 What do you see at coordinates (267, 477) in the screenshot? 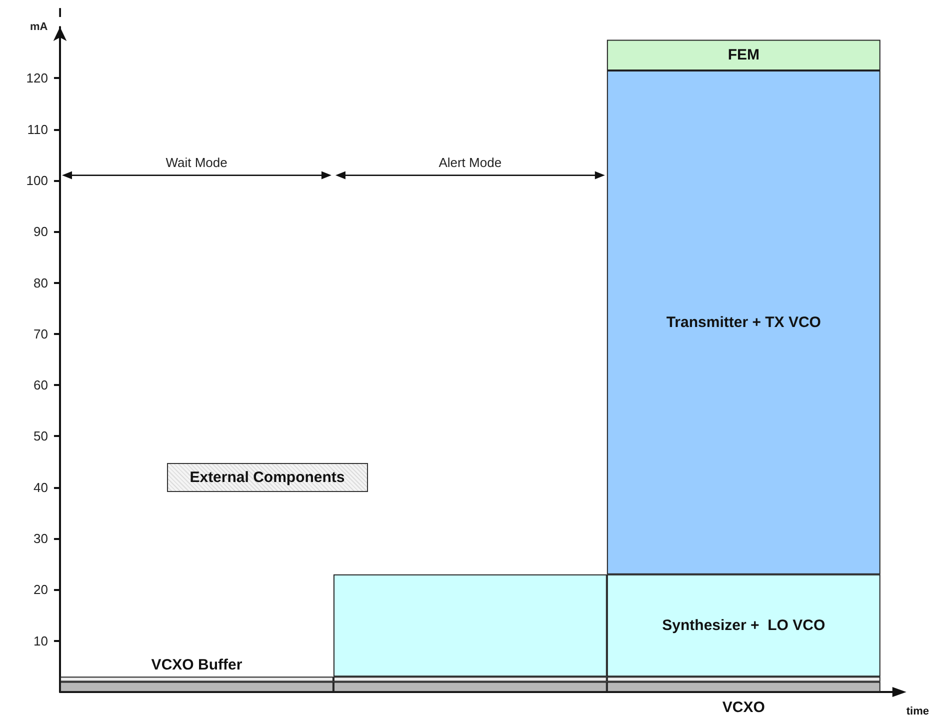
I see `annotation: External Components` at bounding box center [267, 477].